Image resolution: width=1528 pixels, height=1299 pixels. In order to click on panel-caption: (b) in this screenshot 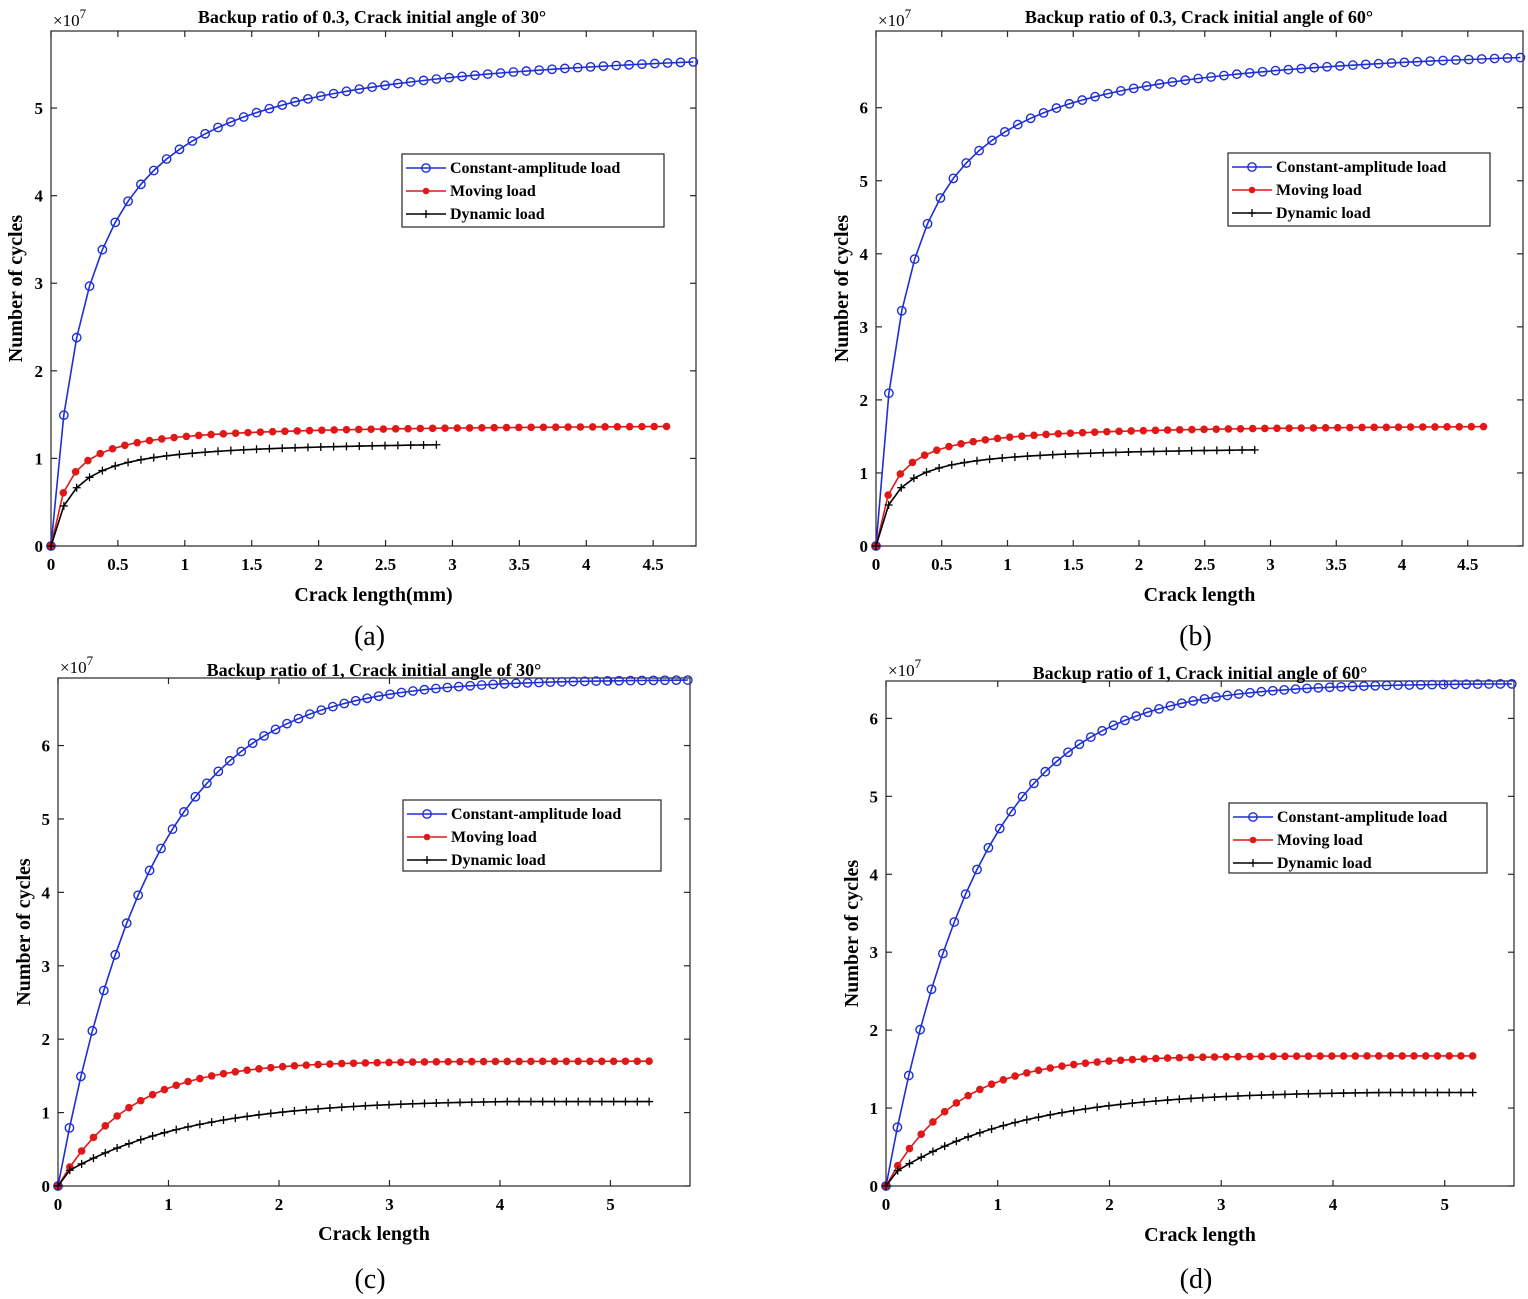, I will do `click(1195, 636)`.